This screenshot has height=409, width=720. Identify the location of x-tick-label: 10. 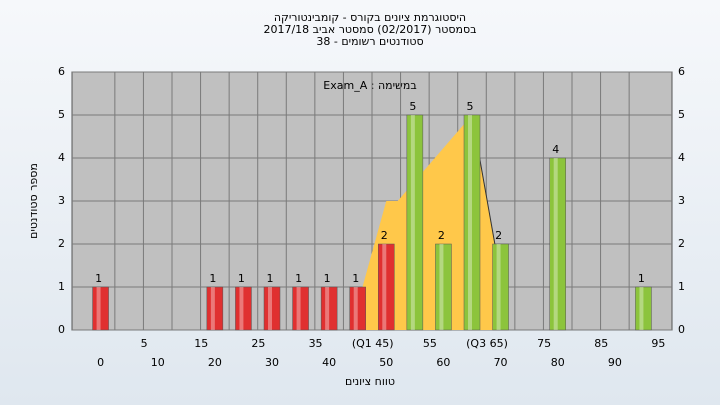
(158, 362).